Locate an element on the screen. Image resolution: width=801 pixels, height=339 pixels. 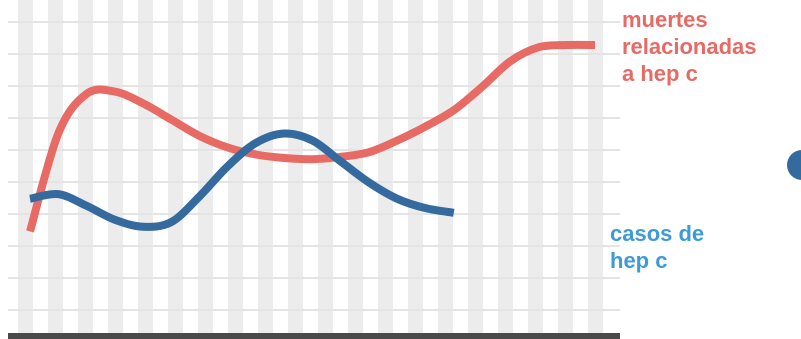
x-axis-baseline is located at coordinates (314, 336).